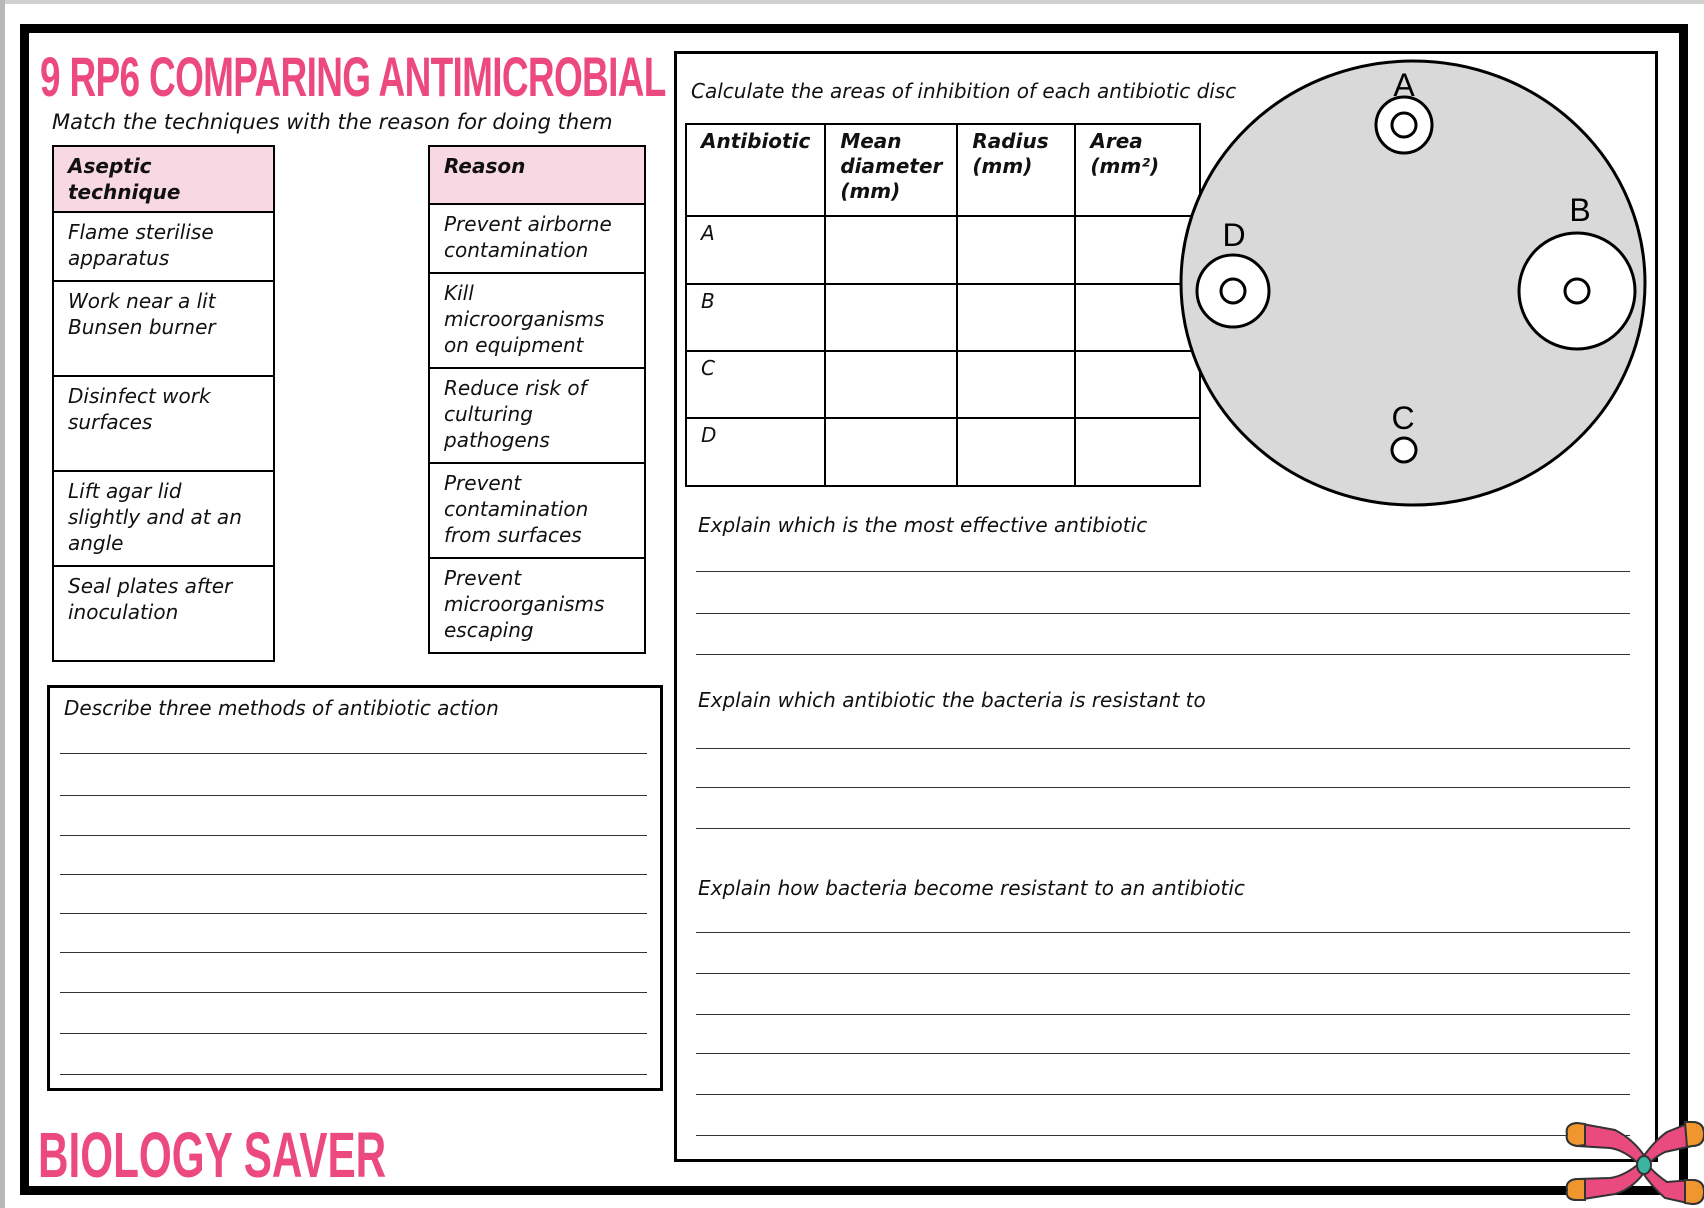  What do you see at coordinates (755, 170) in the screenshot?
I see `col-header-antibiotic: Antibiotic` at bounding box center [755, 170].